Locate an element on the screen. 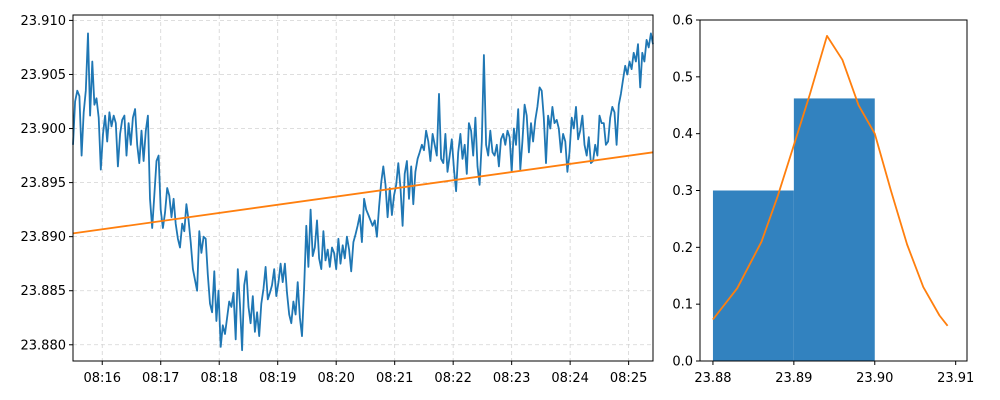 Image resolution: width=1000 pixels, height=400 pixels. x-tick-label: 08:21 is located at coordinates (394, 378).